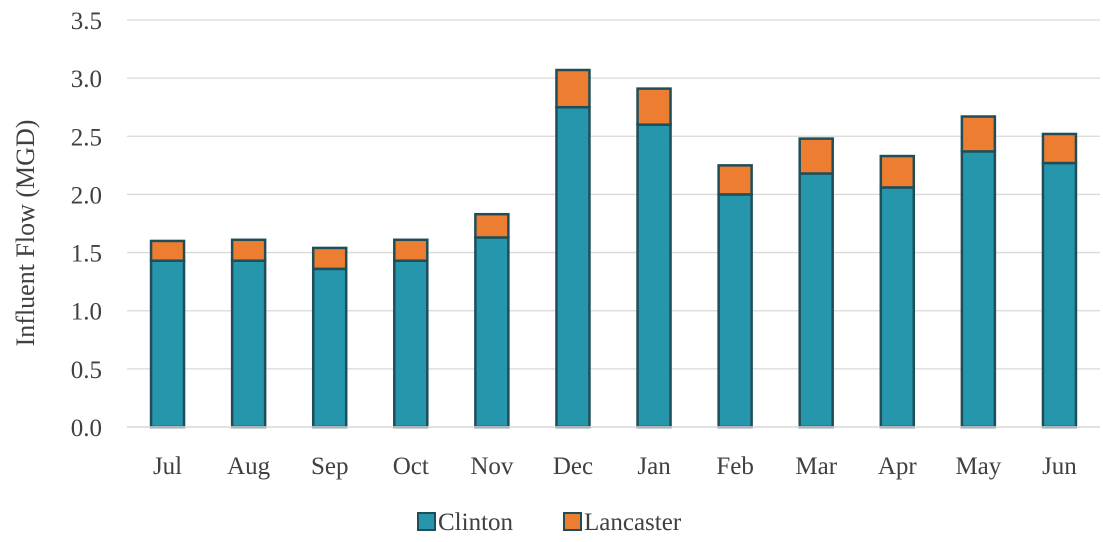 The image size is (1103, 542). I want to click on bar-clinton-mar, so click(816, 300).